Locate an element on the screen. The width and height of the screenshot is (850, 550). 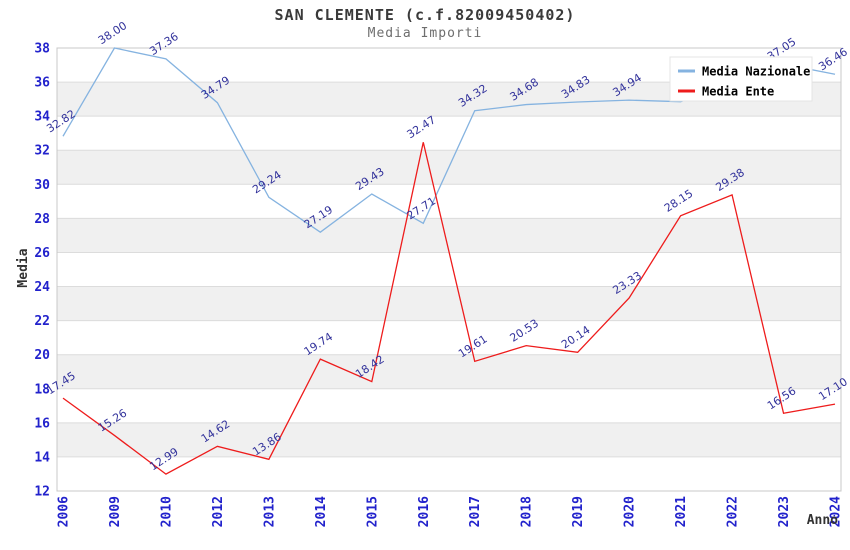
y-axis-ticks: 12 14 16 18 20 22 24 26 28 30 32 34 36 38 is located at coordinates (42, 271).